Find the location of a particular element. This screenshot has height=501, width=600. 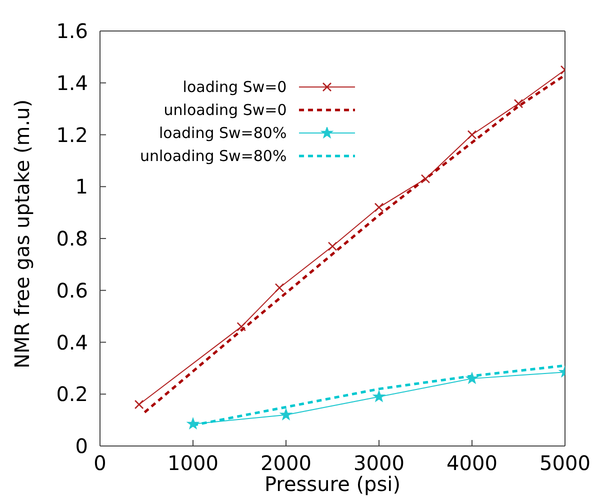

y-tick-label: 1 is located at coordinates (81, 186).